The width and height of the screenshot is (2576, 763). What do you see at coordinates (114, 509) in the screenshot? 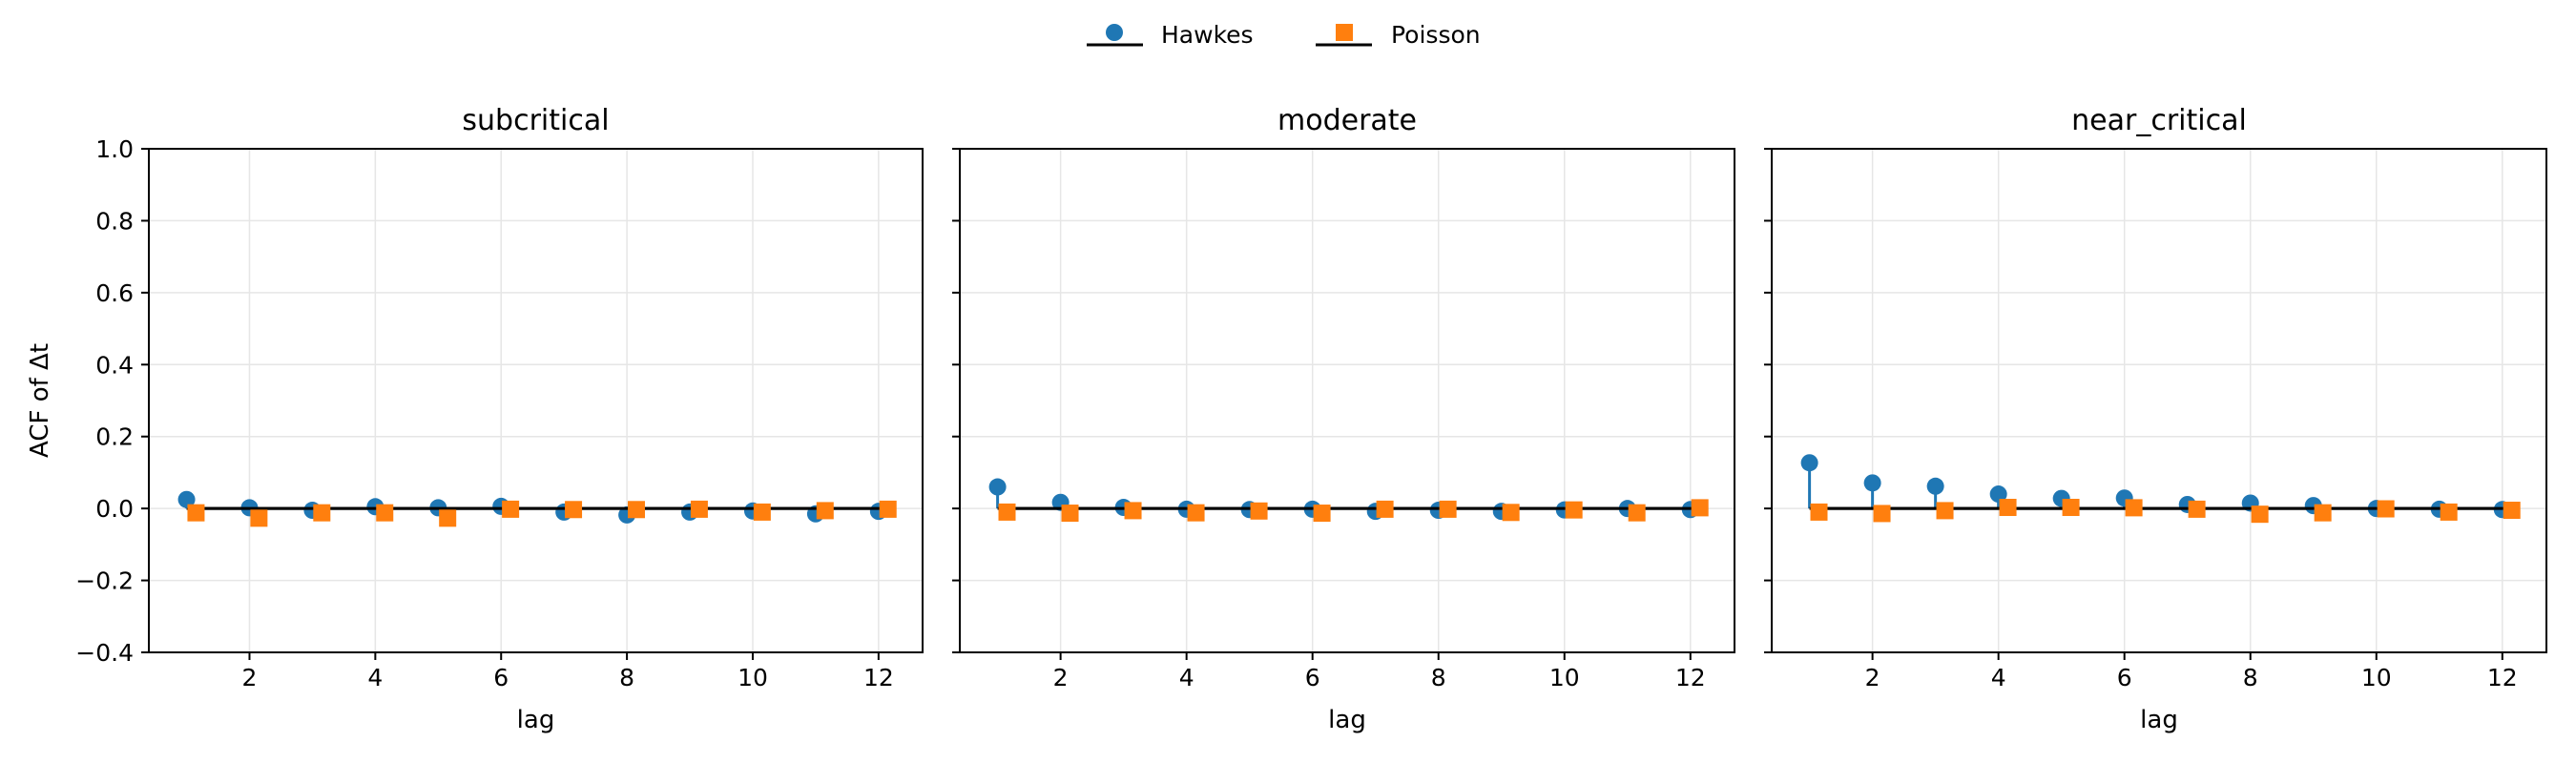
I see `y-tick-label: 0.0` at bounding box center [114, 509].